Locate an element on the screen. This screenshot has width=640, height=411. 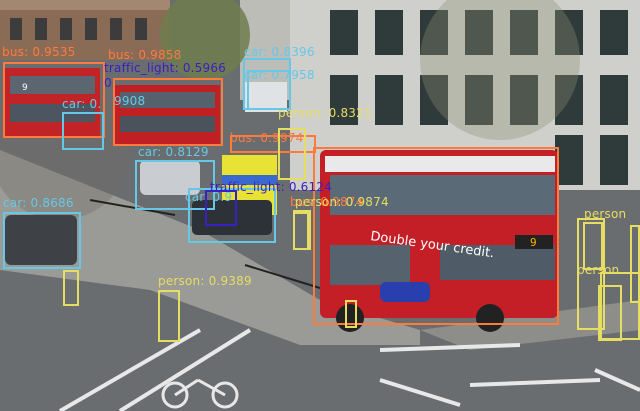
bus-label: bus: 0.9535 is located at coordinates (39, 52).